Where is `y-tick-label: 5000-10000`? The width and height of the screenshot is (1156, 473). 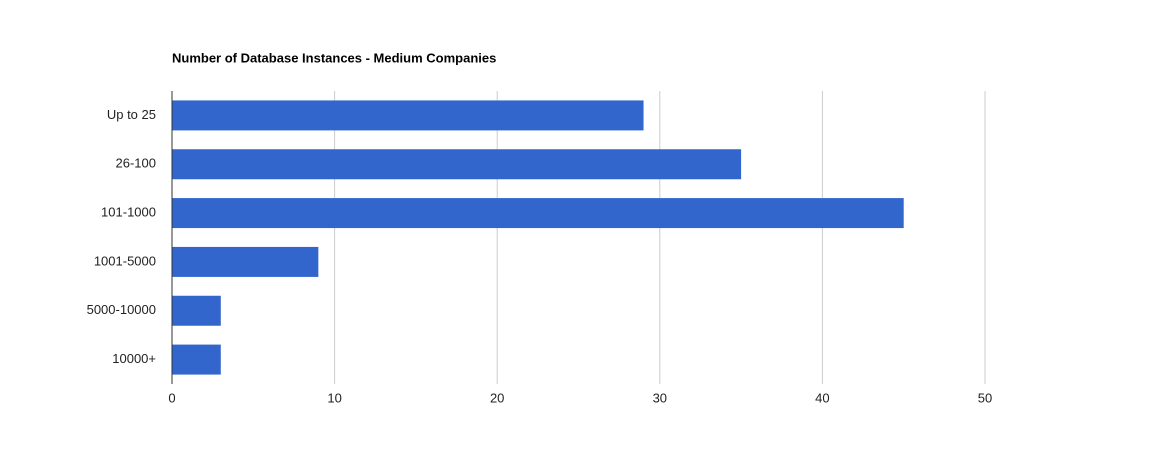 y-tick-label: 5000-10000 is located at coordinates (121, 309).